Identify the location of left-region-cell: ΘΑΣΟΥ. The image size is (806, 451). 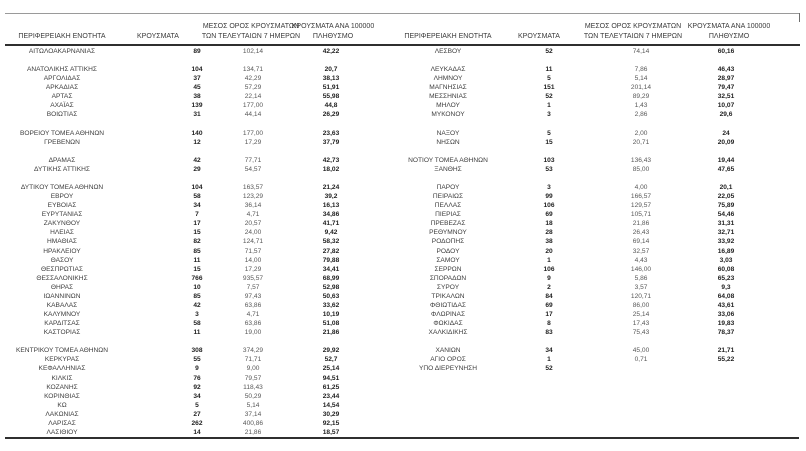
(62, 260).